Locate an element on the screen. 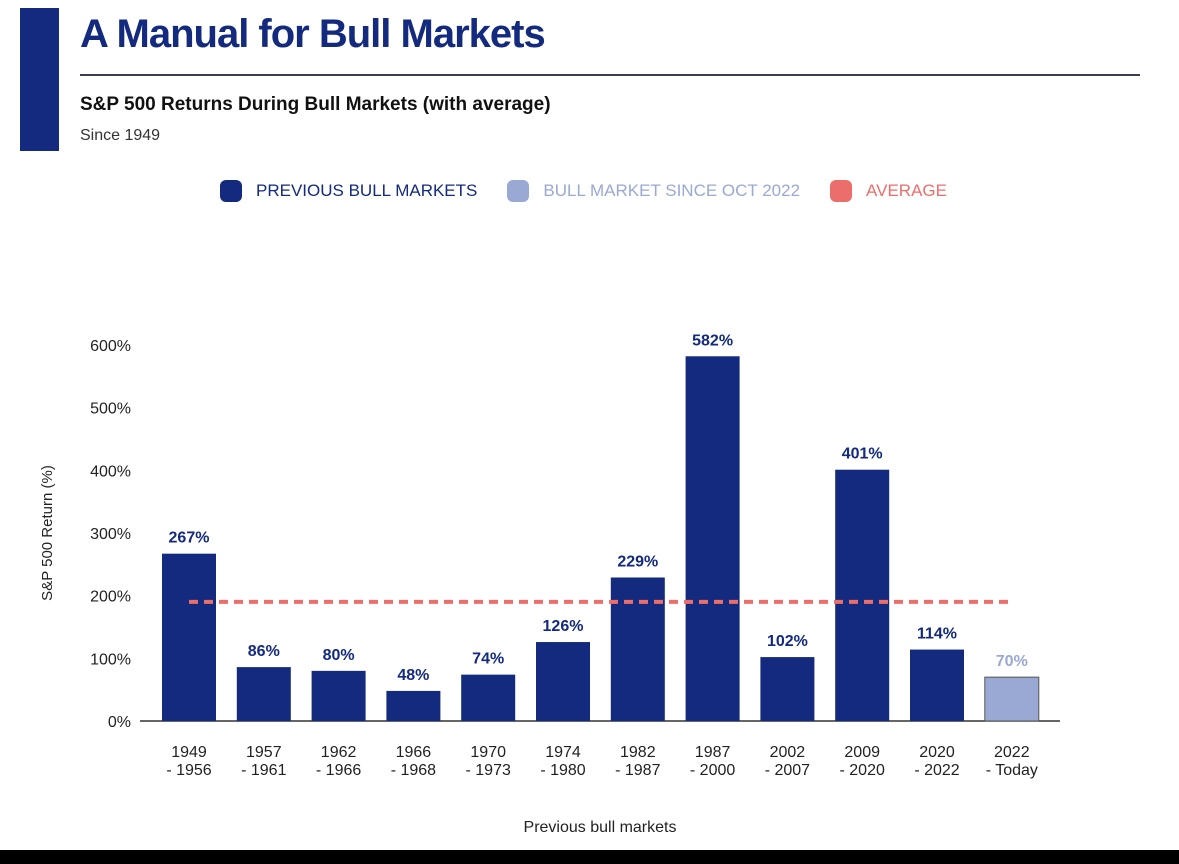 This screenshot has width=1179, height=864. y-tick-label: 500% is located at coordinates (110, 409).